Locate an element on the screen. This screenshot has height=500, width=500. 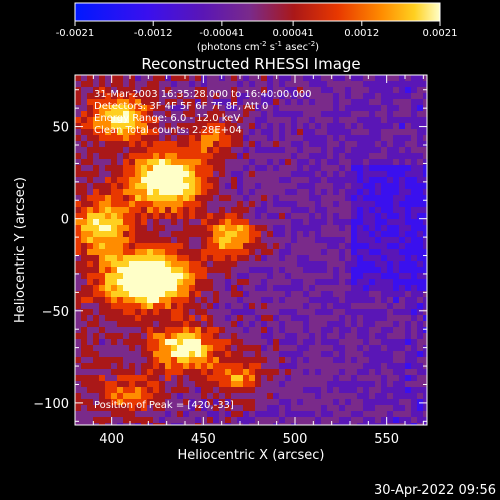
colorbar-tick-label: -0.00041 is located at coordinates (221, 33).